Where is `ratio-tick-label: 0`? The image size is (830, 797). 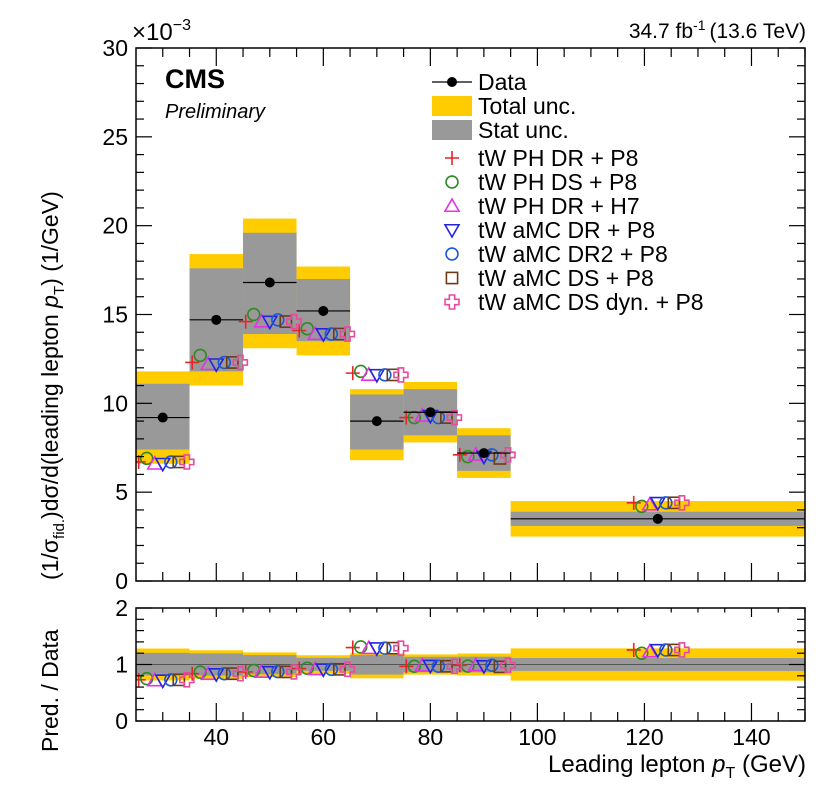
ratio-tick-label: 0 is located at coordinates (121, 721).